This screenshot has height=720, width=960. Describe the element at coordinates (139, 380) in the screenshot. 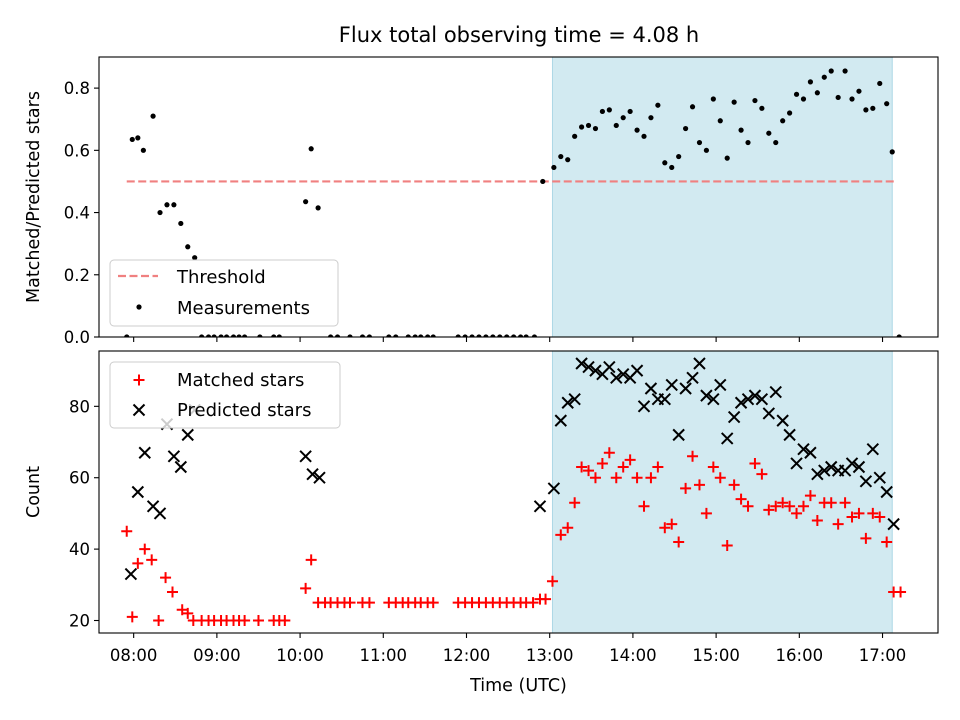

I see `legend-matched-swatch` at that location.